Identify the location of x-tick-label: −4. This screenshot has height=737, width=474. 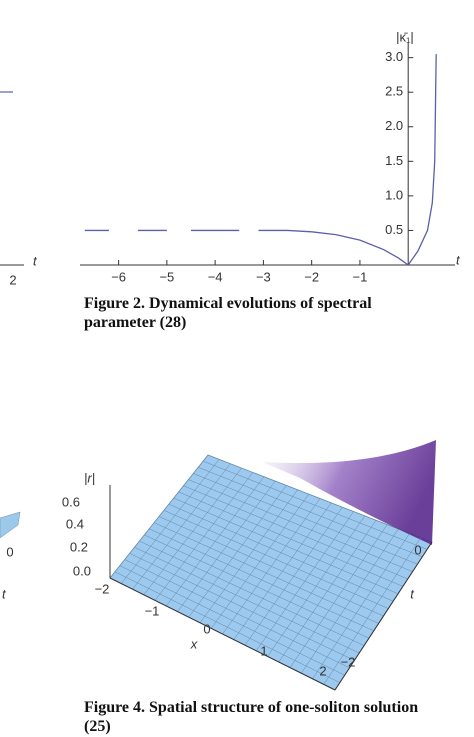
(215, 276).